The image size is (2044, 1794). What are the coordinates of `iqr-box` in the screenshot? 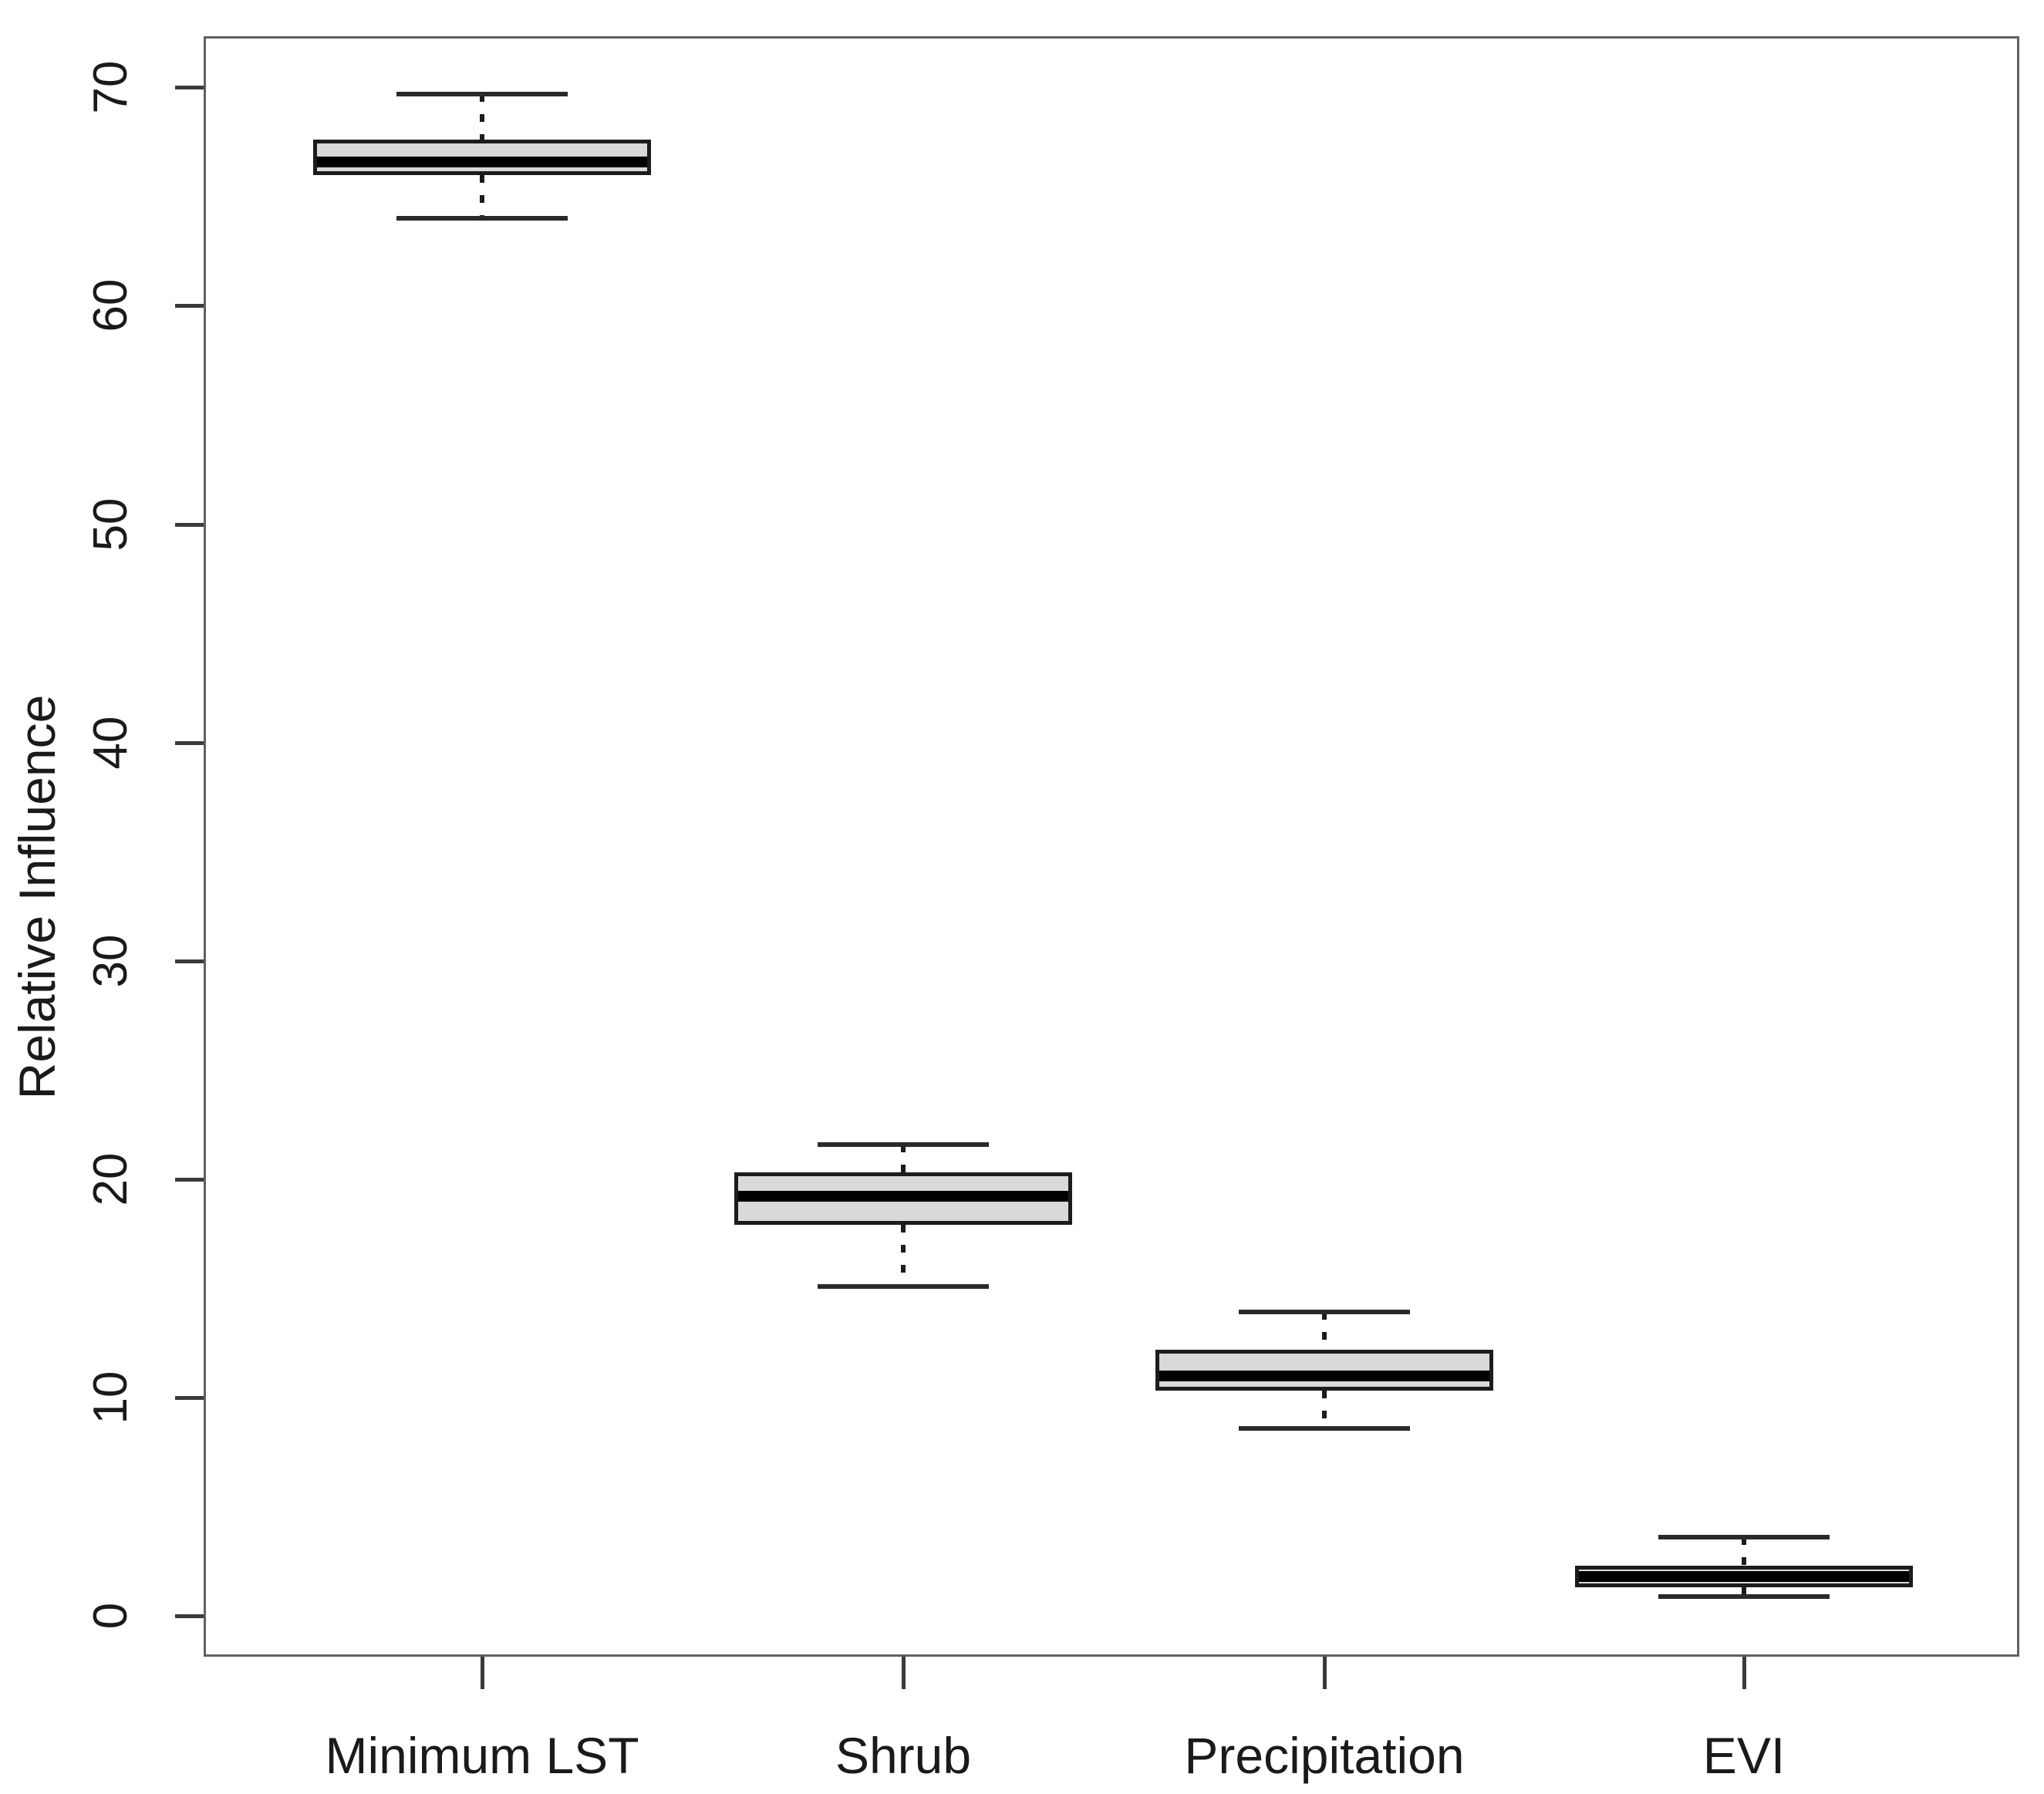 It's located at (1324, 1370).